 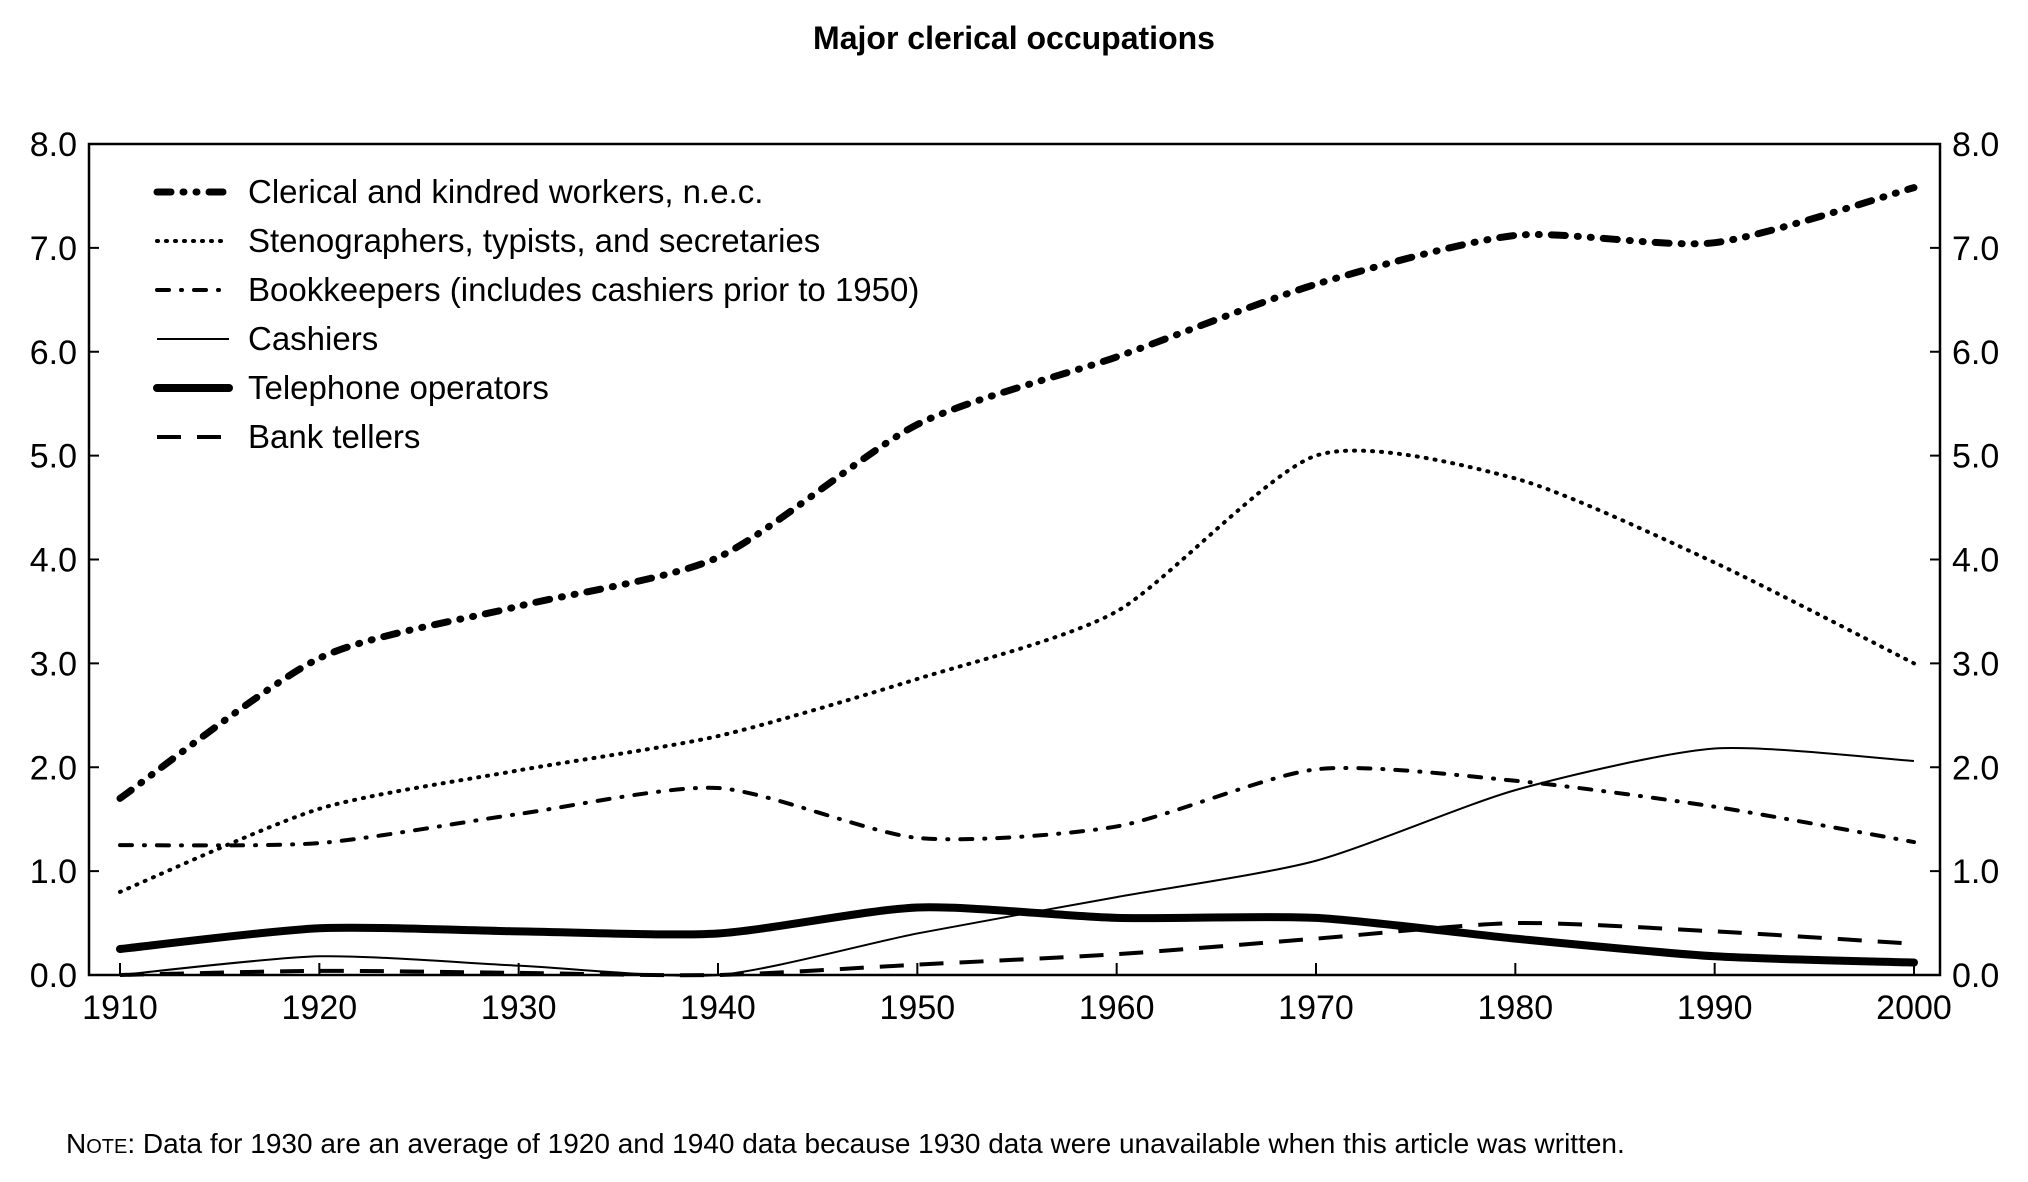 I want to click on y-tick-label-right: 1.0, so click(x=1975, y=872).